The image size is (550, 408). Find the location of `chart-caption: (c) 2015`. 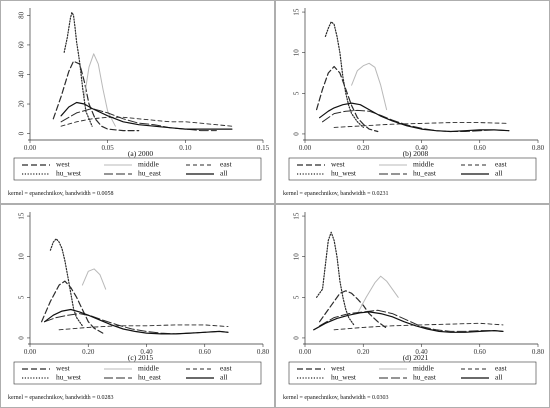

chart-caption: (c) 2015 is located at coordinates (140, 357).